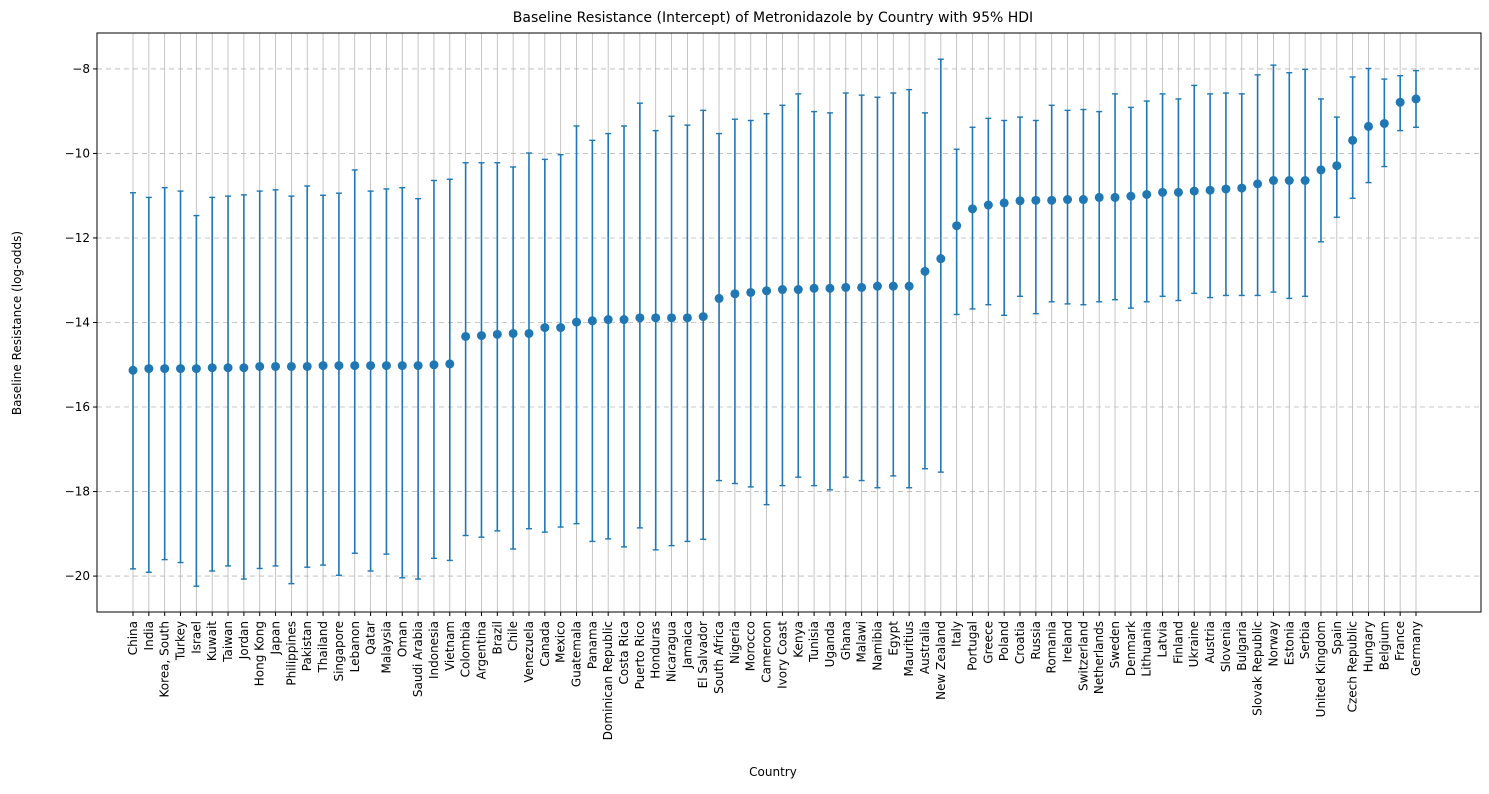 This screenshot has width=1489, height=794. Describe the element at coordinates (687, 645) in the screenshot. I see `x-tick-label: Jamaica` at that location.